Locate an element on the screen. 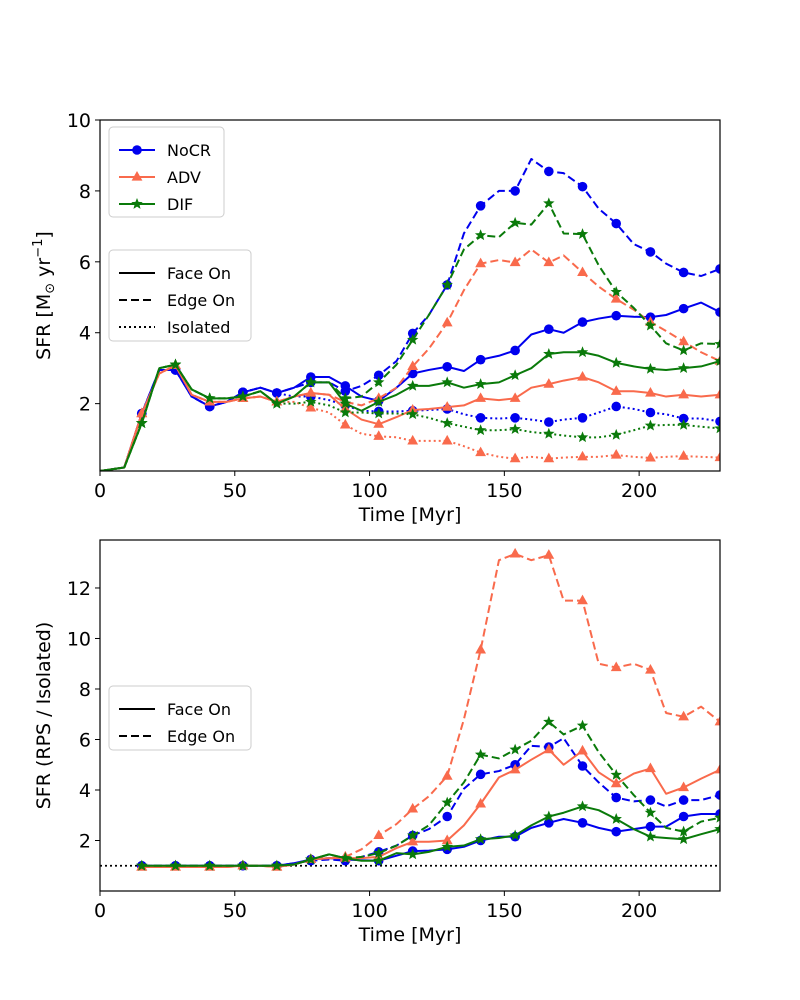 The image size is (800, 1000). legend-frame is located at coordinates (180, 718).